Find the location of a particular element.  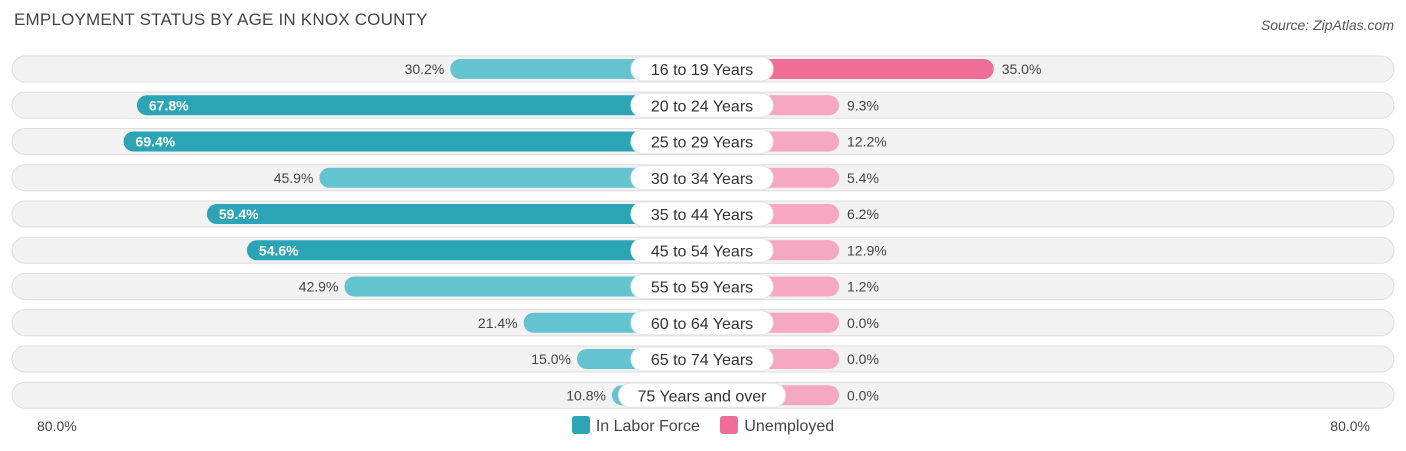

category-label: 30 to 34 Years is located at coordinates (702, 179).